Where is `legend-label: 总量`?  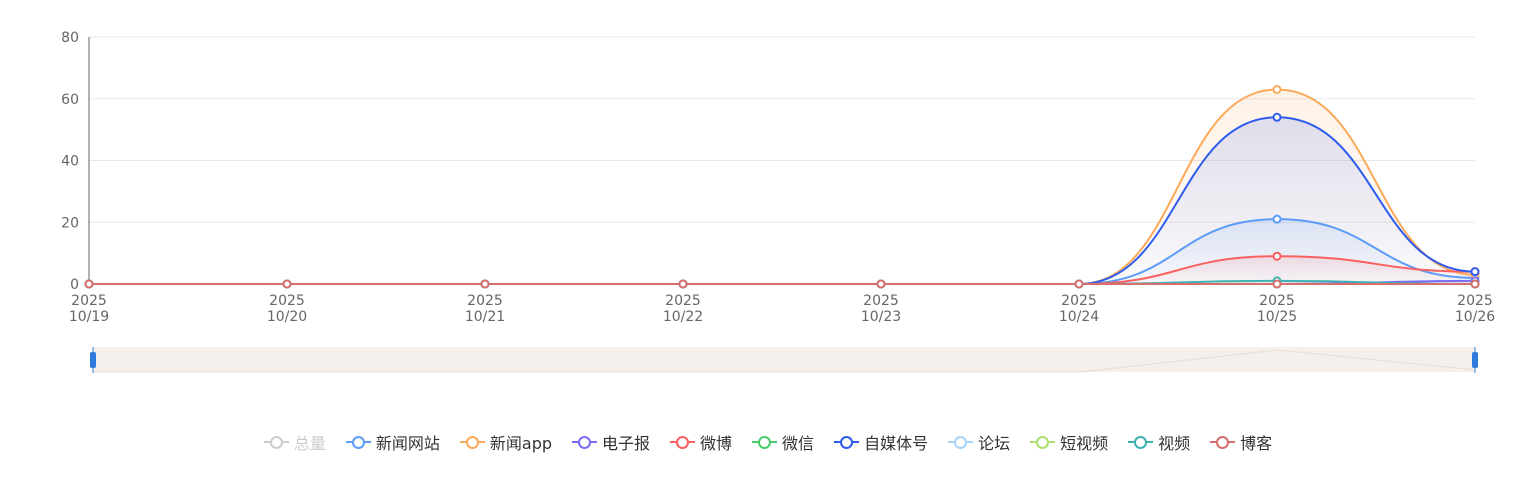 legend-label: 总量 is located at coordinates (309, 443).